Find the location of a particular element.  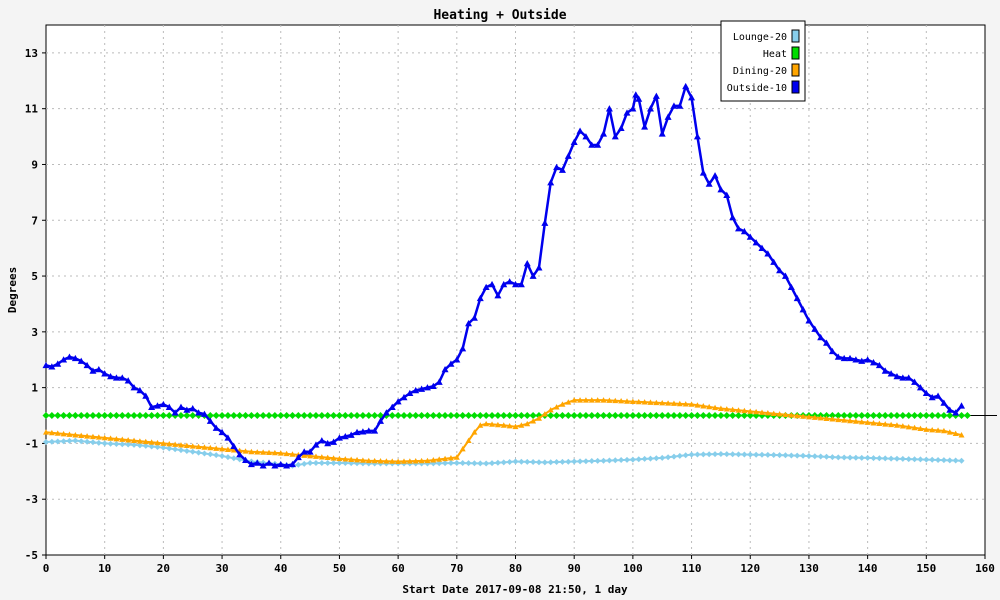

legend-label: Heat is located at coordinates (775, 54).